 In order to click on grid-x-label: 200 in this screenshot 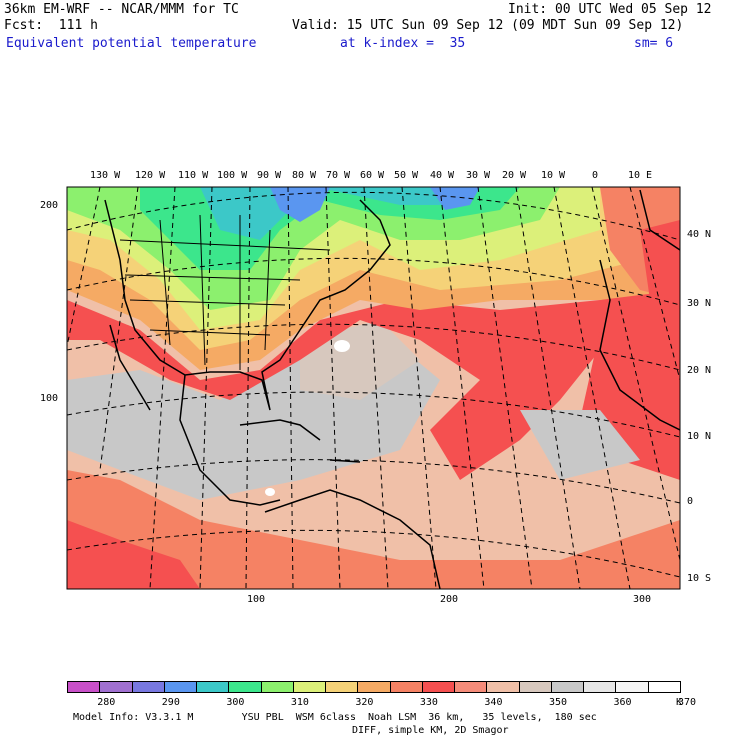, I will do `click(449, 599)`.